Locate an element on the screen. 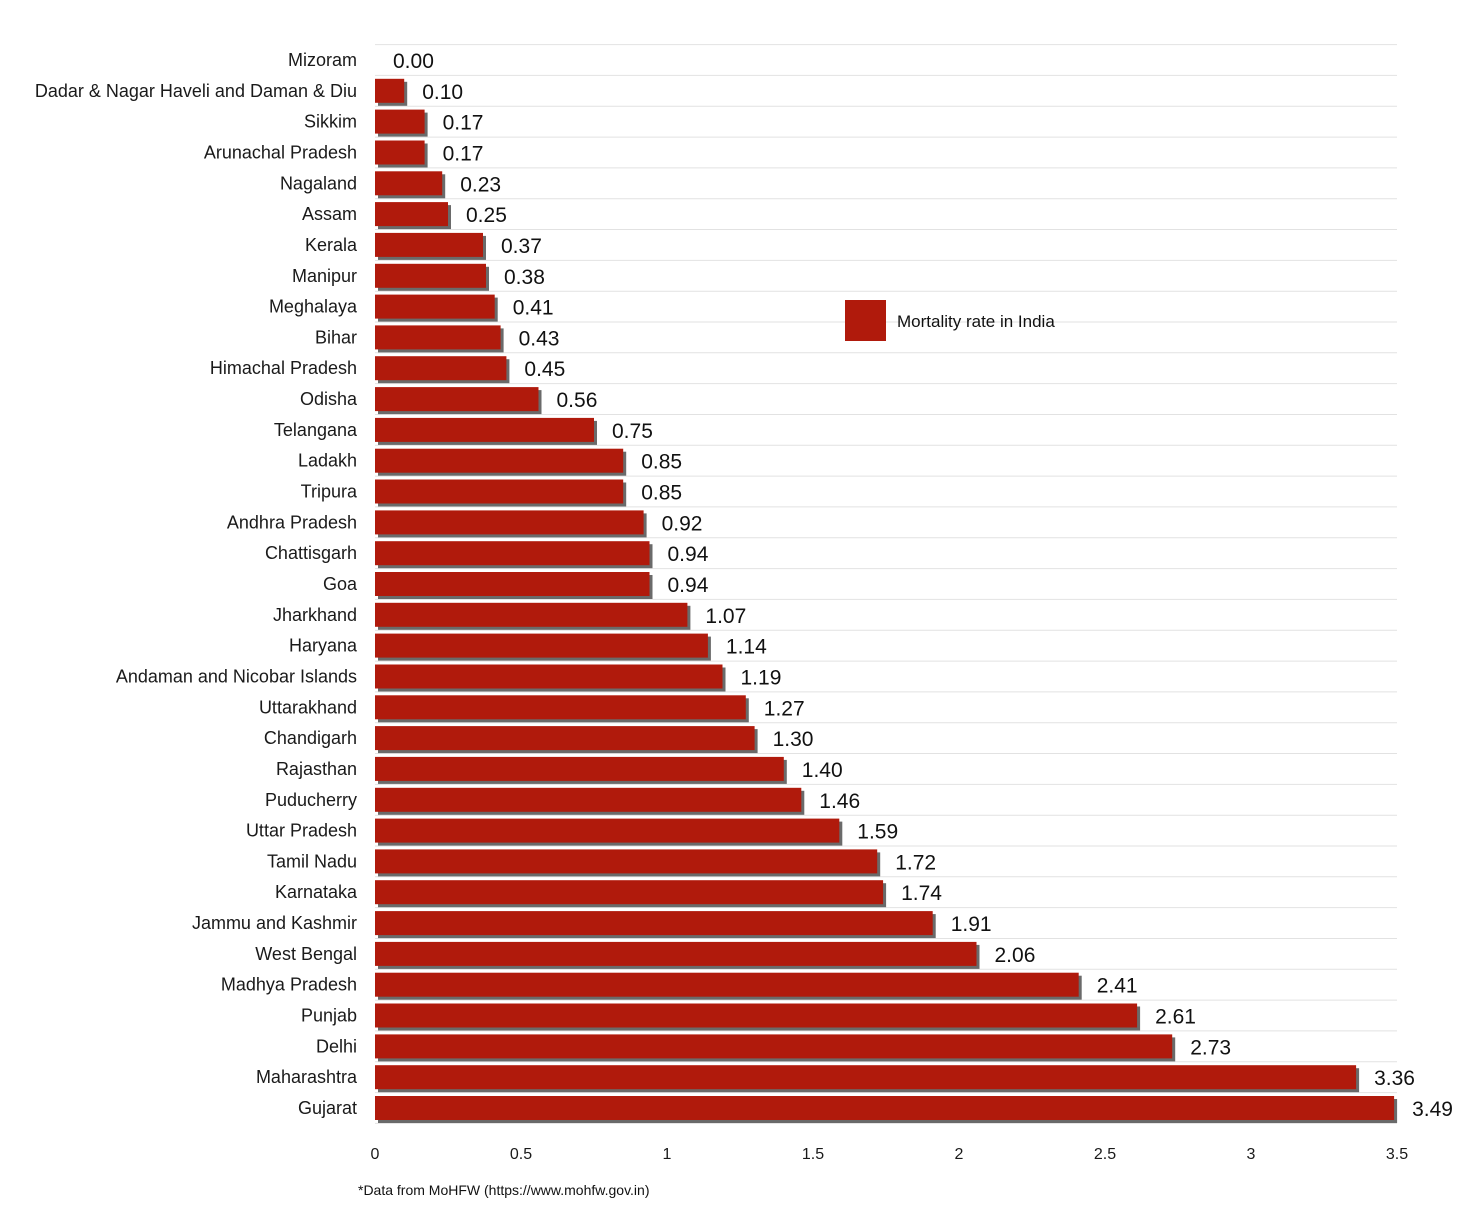 This screenshot has width=1476, height=1206. x-tick-label: 2.5 is located at coordinates (1105, 1154).